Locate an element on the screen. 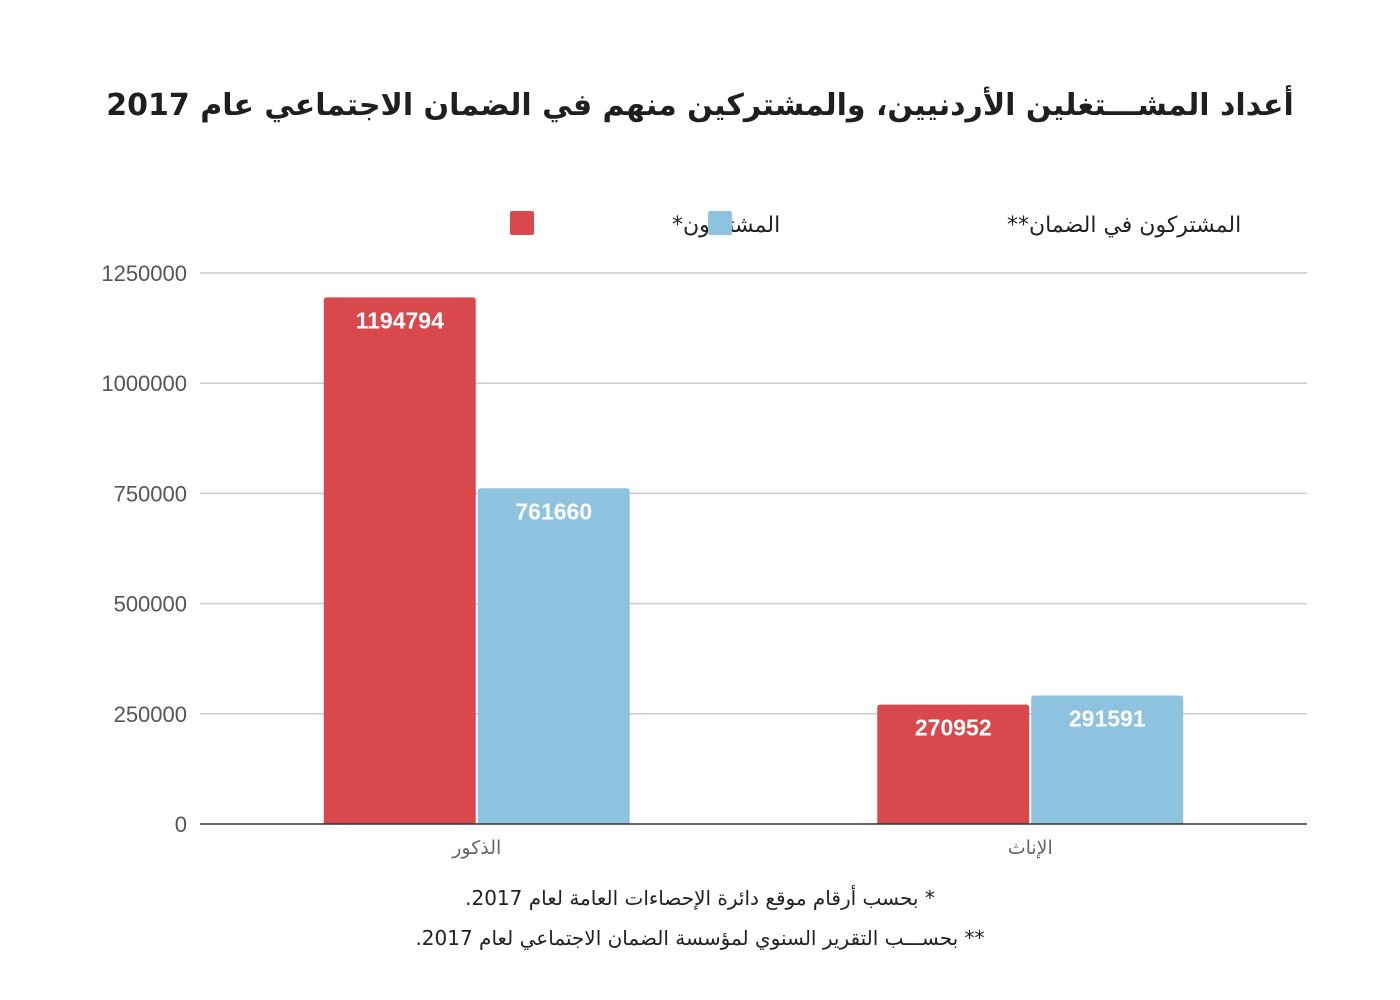 The height and width of the screenshot is (1000, 1400). legend-label: المشتركون في الضمان** is located at coordinates (1124, 225).